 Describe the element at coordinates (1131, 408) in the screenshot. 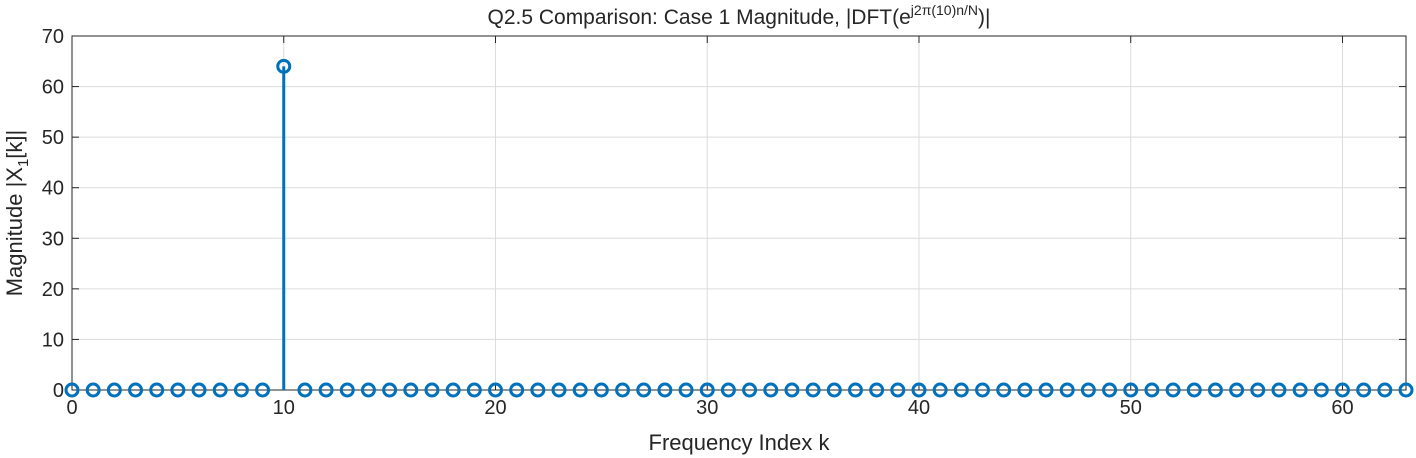

I see `x-tick-label: 50` at that location.